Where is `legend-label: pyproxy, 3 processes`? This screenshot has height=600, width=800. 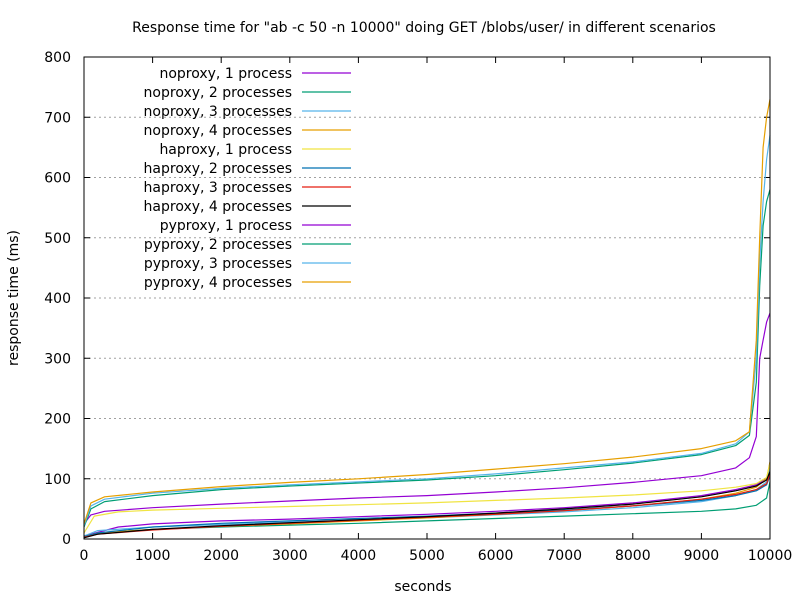 legend-label: pyproxy, 3 processes is located at coordinates (218, 264).